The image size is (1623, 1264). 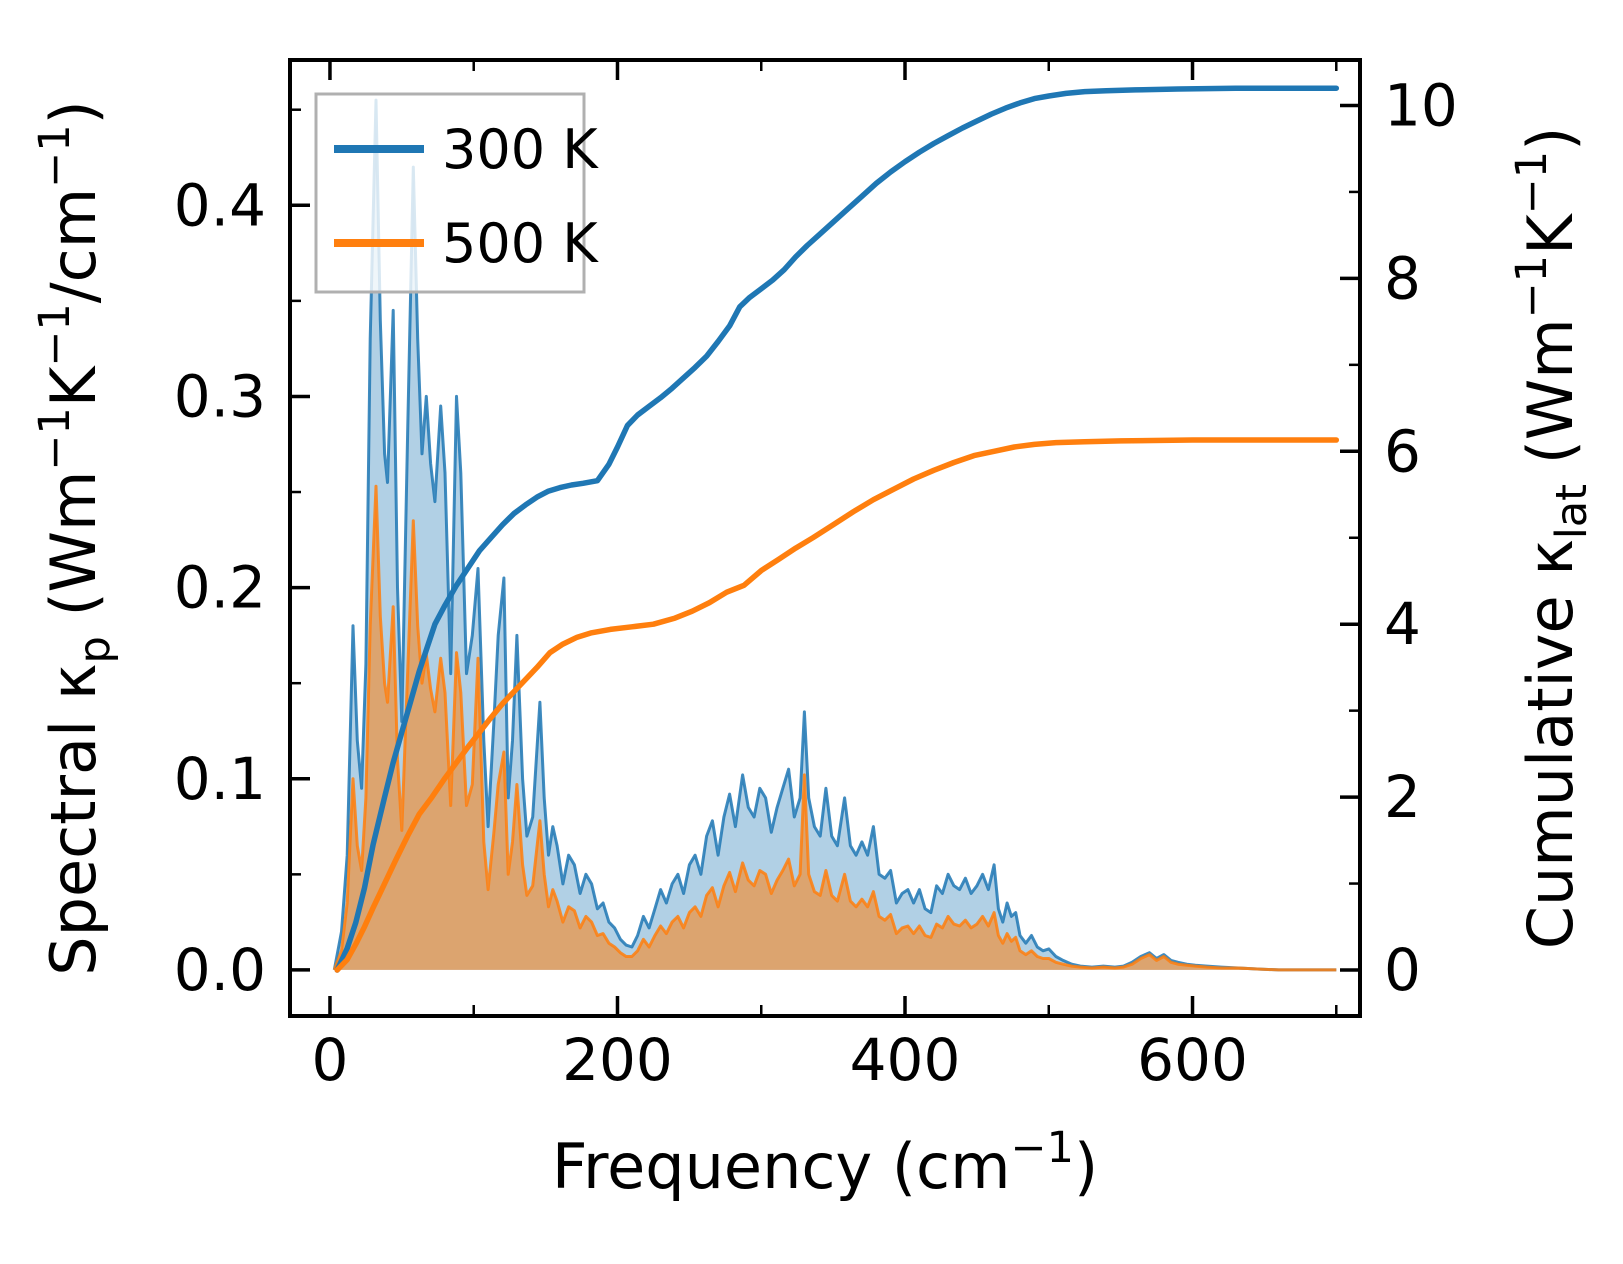 What do you see at coordinates (220, 970) in the screenshot?
I see `y-left-tick-label: 0.0` at bounding box center [220, 970].